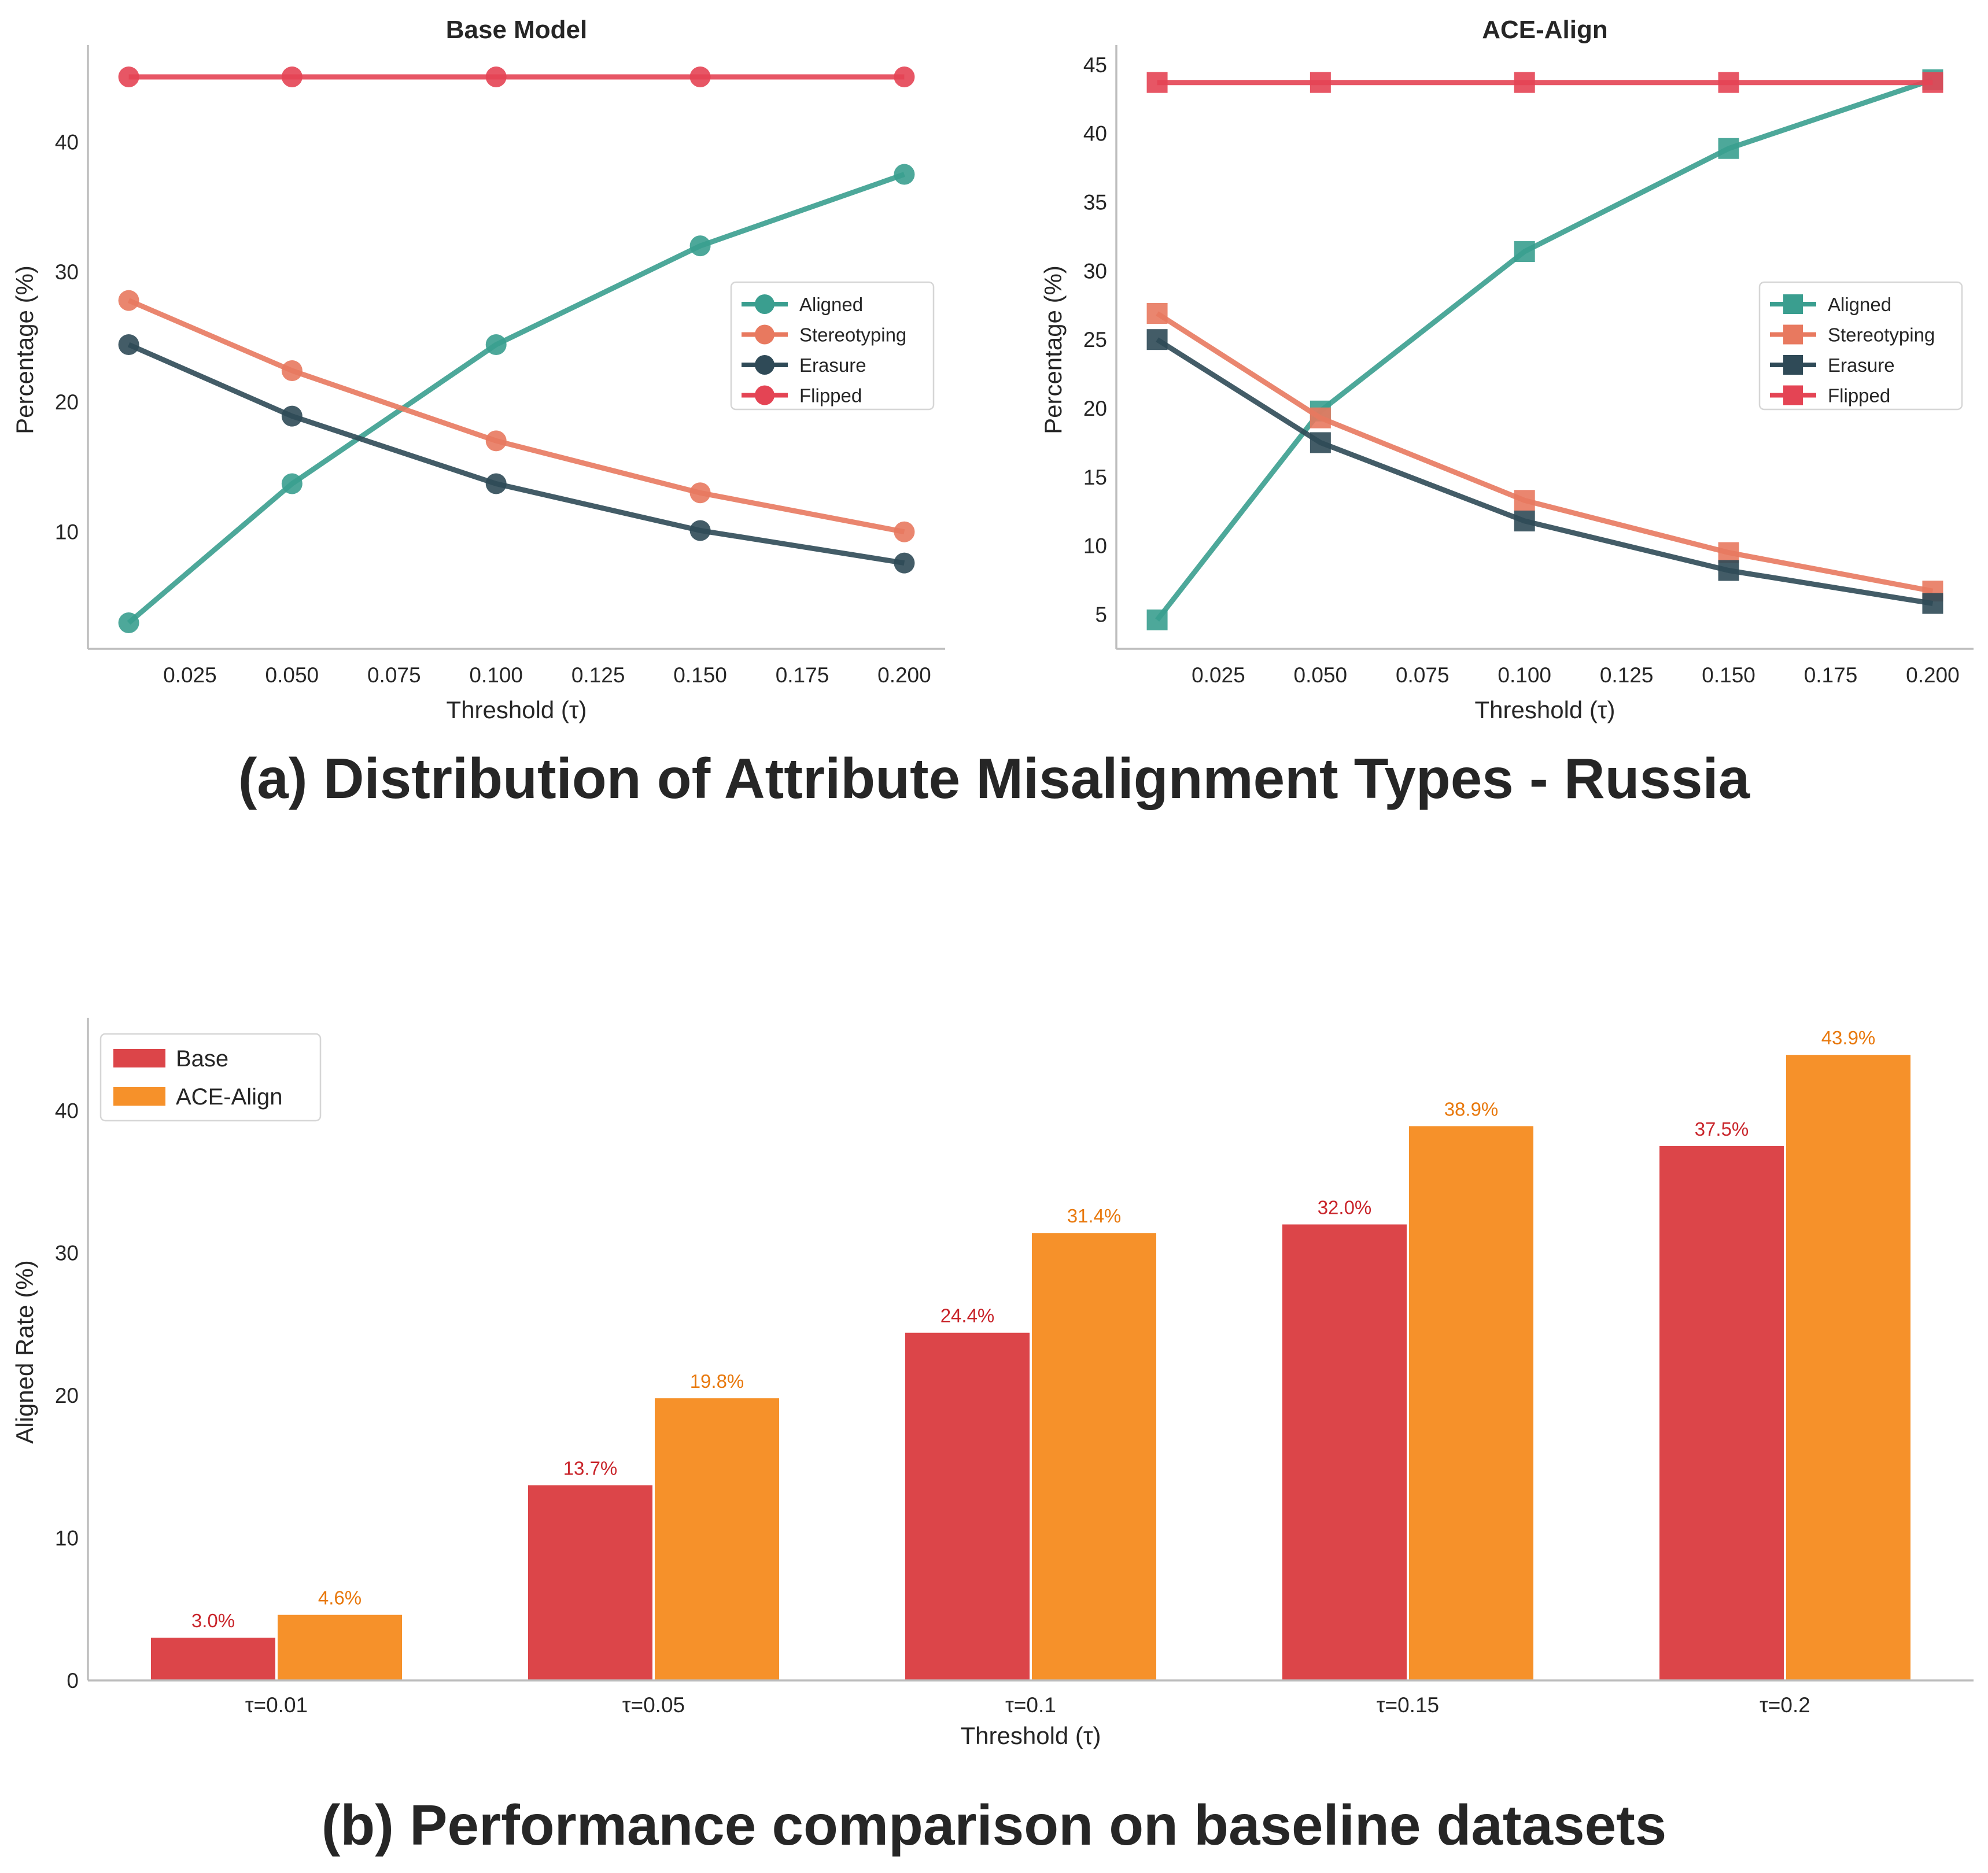 This screenshot has width=1988, height=1873. Describe the element at coordinates (832, 365) in the screenshot. I see `legend-label-erasure: Erasure` at that location.